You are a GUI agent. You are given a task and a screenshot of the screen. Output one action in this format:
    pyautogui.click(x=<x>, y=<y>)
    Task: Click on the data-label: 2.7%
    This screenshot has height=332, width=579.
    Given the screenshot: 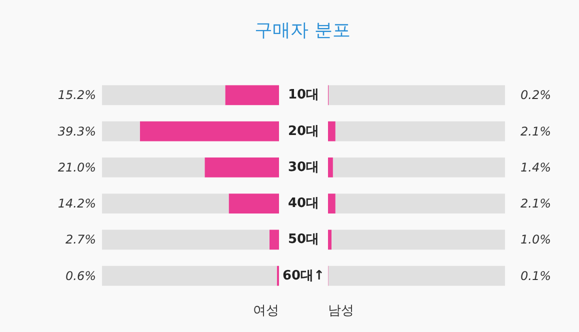 What is the action you would take?
    pyautogui.click(x=81, y=239)
    